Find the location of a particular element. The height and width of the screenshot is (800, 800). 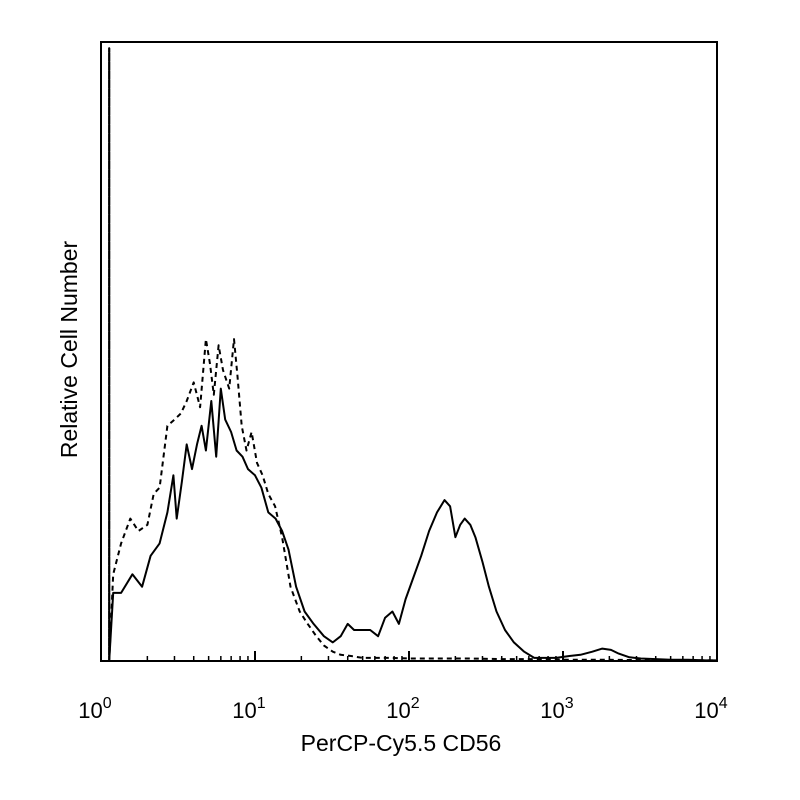

x-tick-label: 10⁰ is located at coordinates (94, 709).